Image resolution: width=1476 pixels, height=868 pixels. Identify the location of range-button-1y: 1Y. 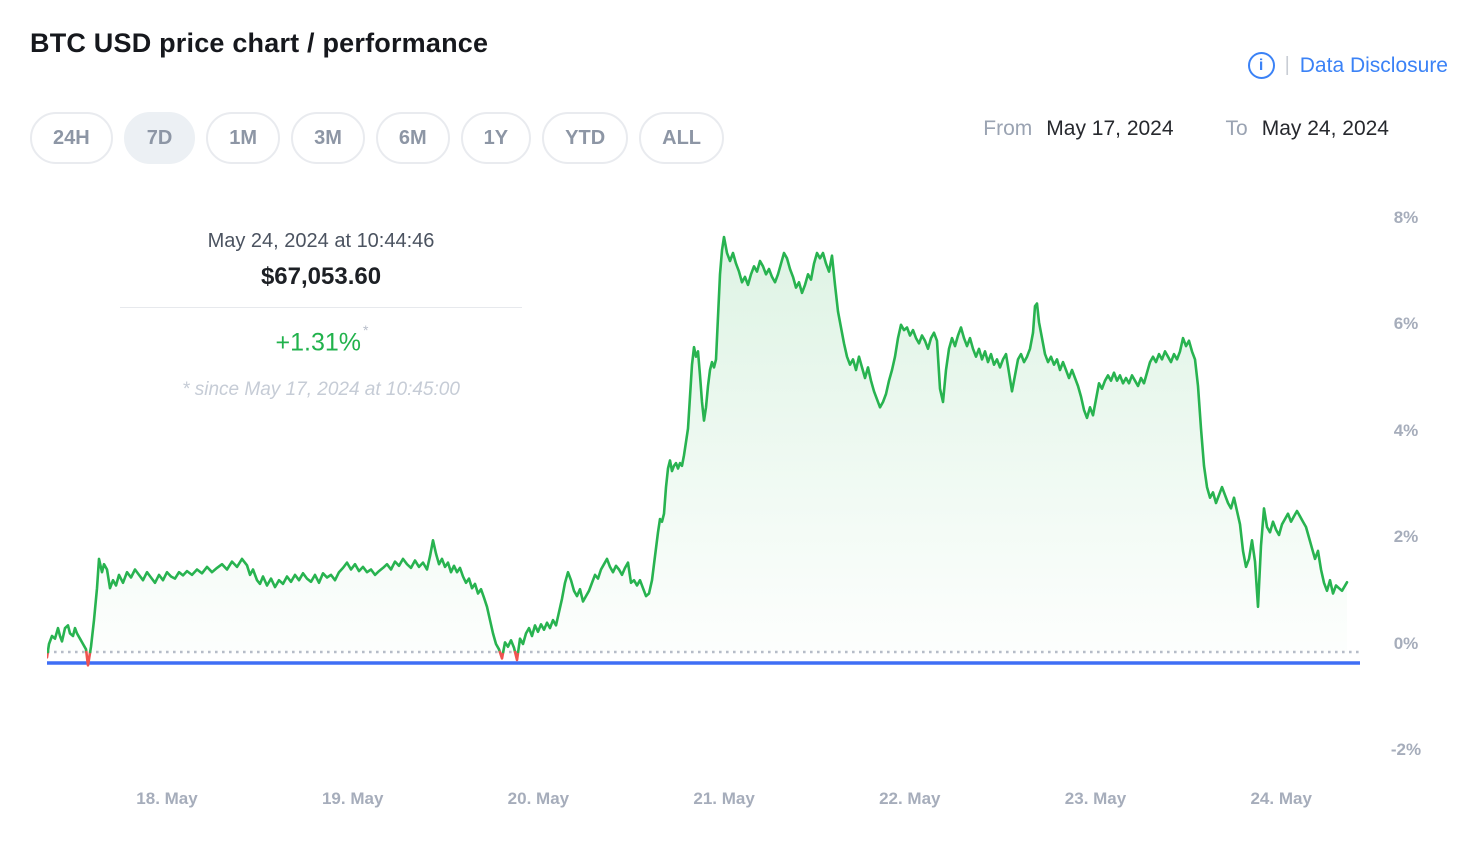
(496, 138).